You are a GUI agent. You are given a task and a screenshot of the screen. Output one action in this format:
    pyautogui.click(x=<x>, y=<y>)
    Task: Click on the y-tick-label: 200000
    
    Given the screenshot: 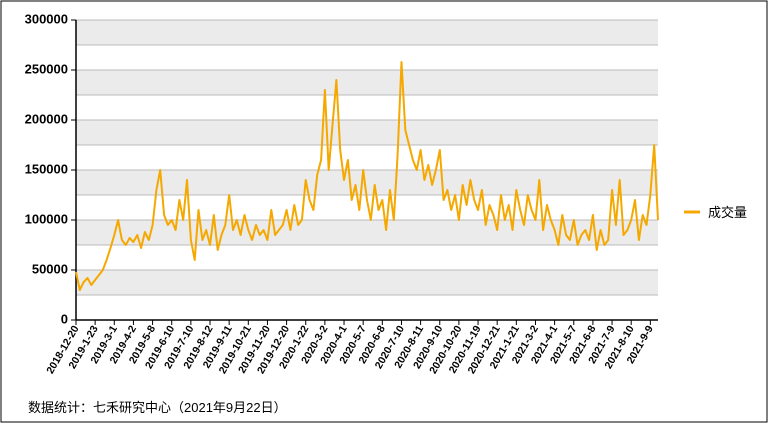 What is the action you would take?
    pyautogui.click(x=46, y=118)
    